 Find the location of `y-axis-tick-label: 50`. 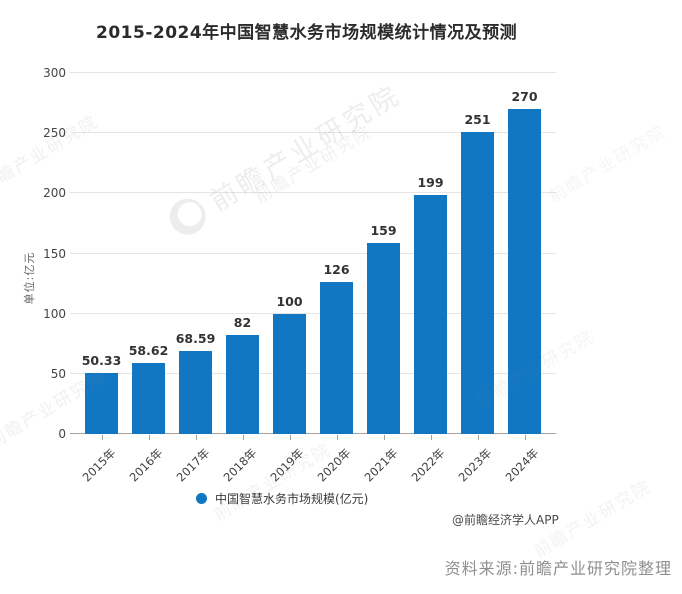

y-axis-tick-label: 50 is located at coordinates (58, 373).